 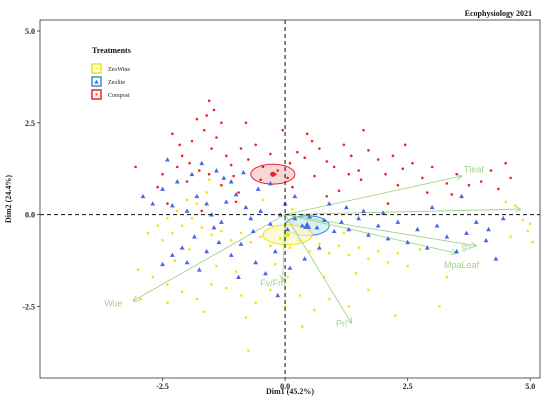 I want to click on mean-zeolite, so click(x=307, y=225).